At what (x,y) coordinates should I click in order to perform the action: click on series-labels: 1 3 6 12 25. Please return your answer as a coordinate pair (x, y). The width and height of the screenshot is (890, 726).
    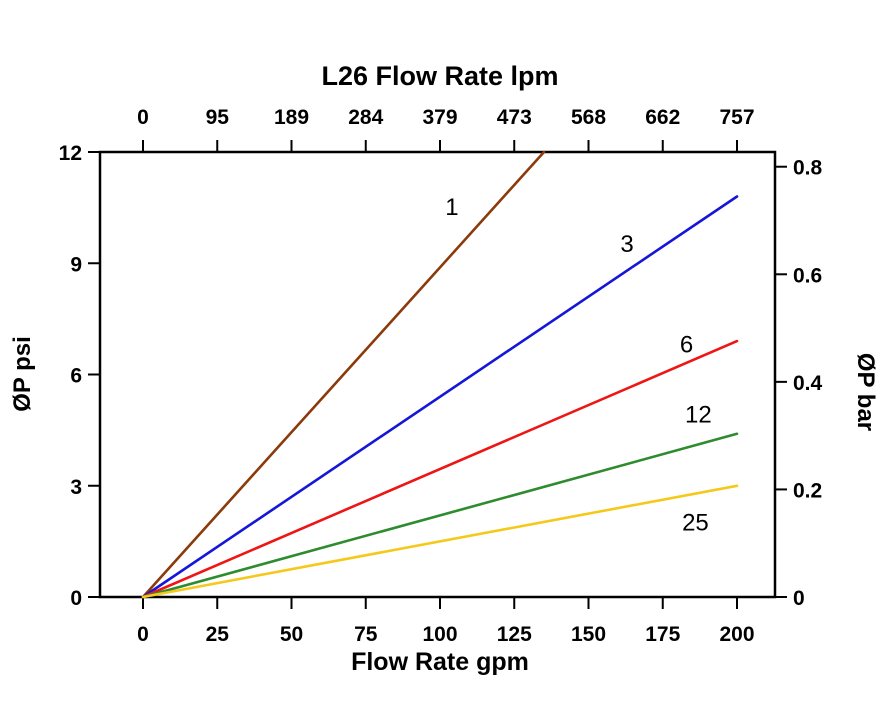
    Looking at the image, I should click on (578, 365).